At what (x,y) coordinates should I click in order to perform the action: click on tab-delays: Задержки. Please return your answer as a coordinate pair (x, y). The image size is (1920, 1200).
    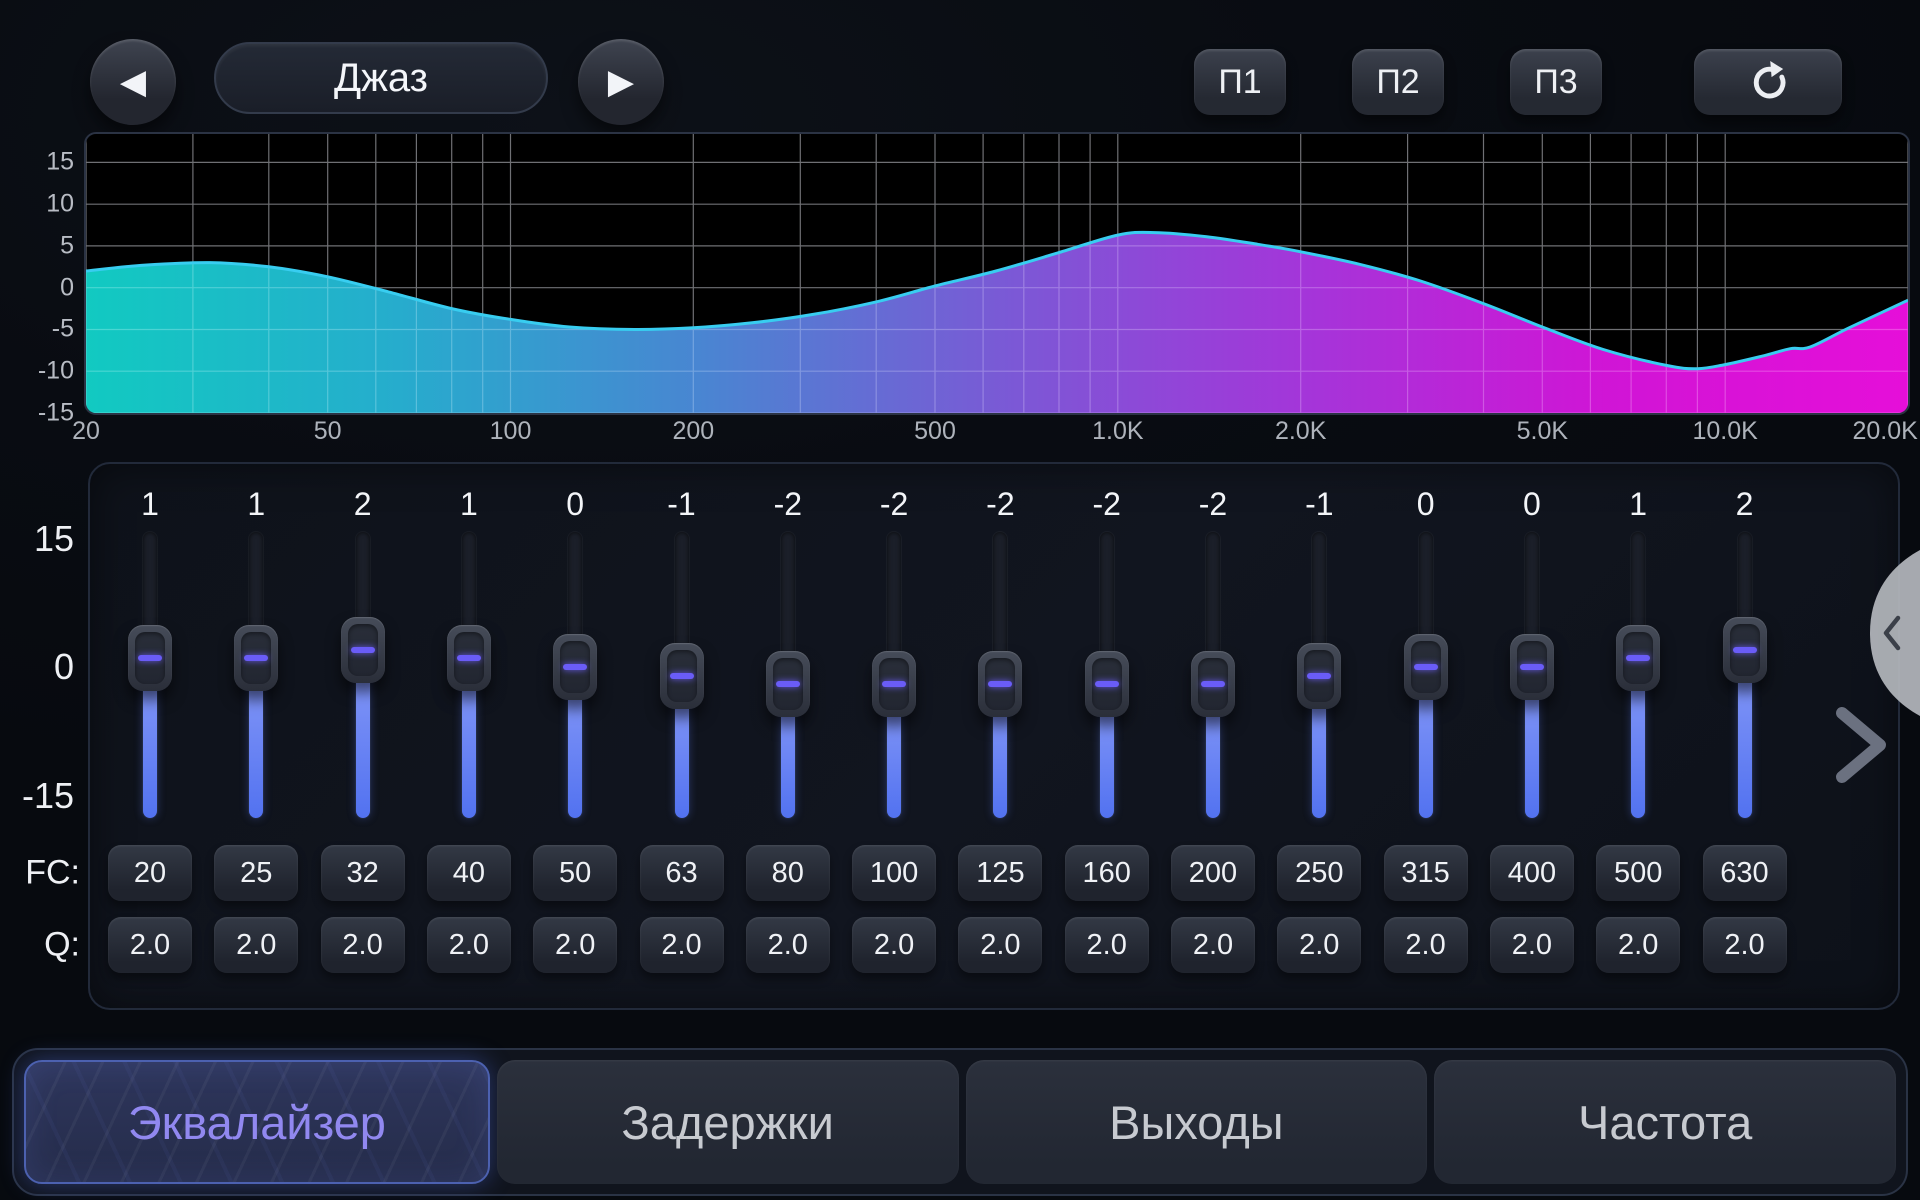
    Looking at the image, I should click on (727, 1122).